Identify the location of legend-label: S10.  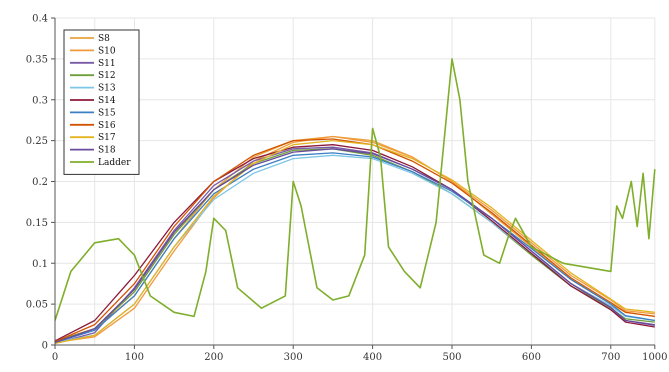
(107, 51).